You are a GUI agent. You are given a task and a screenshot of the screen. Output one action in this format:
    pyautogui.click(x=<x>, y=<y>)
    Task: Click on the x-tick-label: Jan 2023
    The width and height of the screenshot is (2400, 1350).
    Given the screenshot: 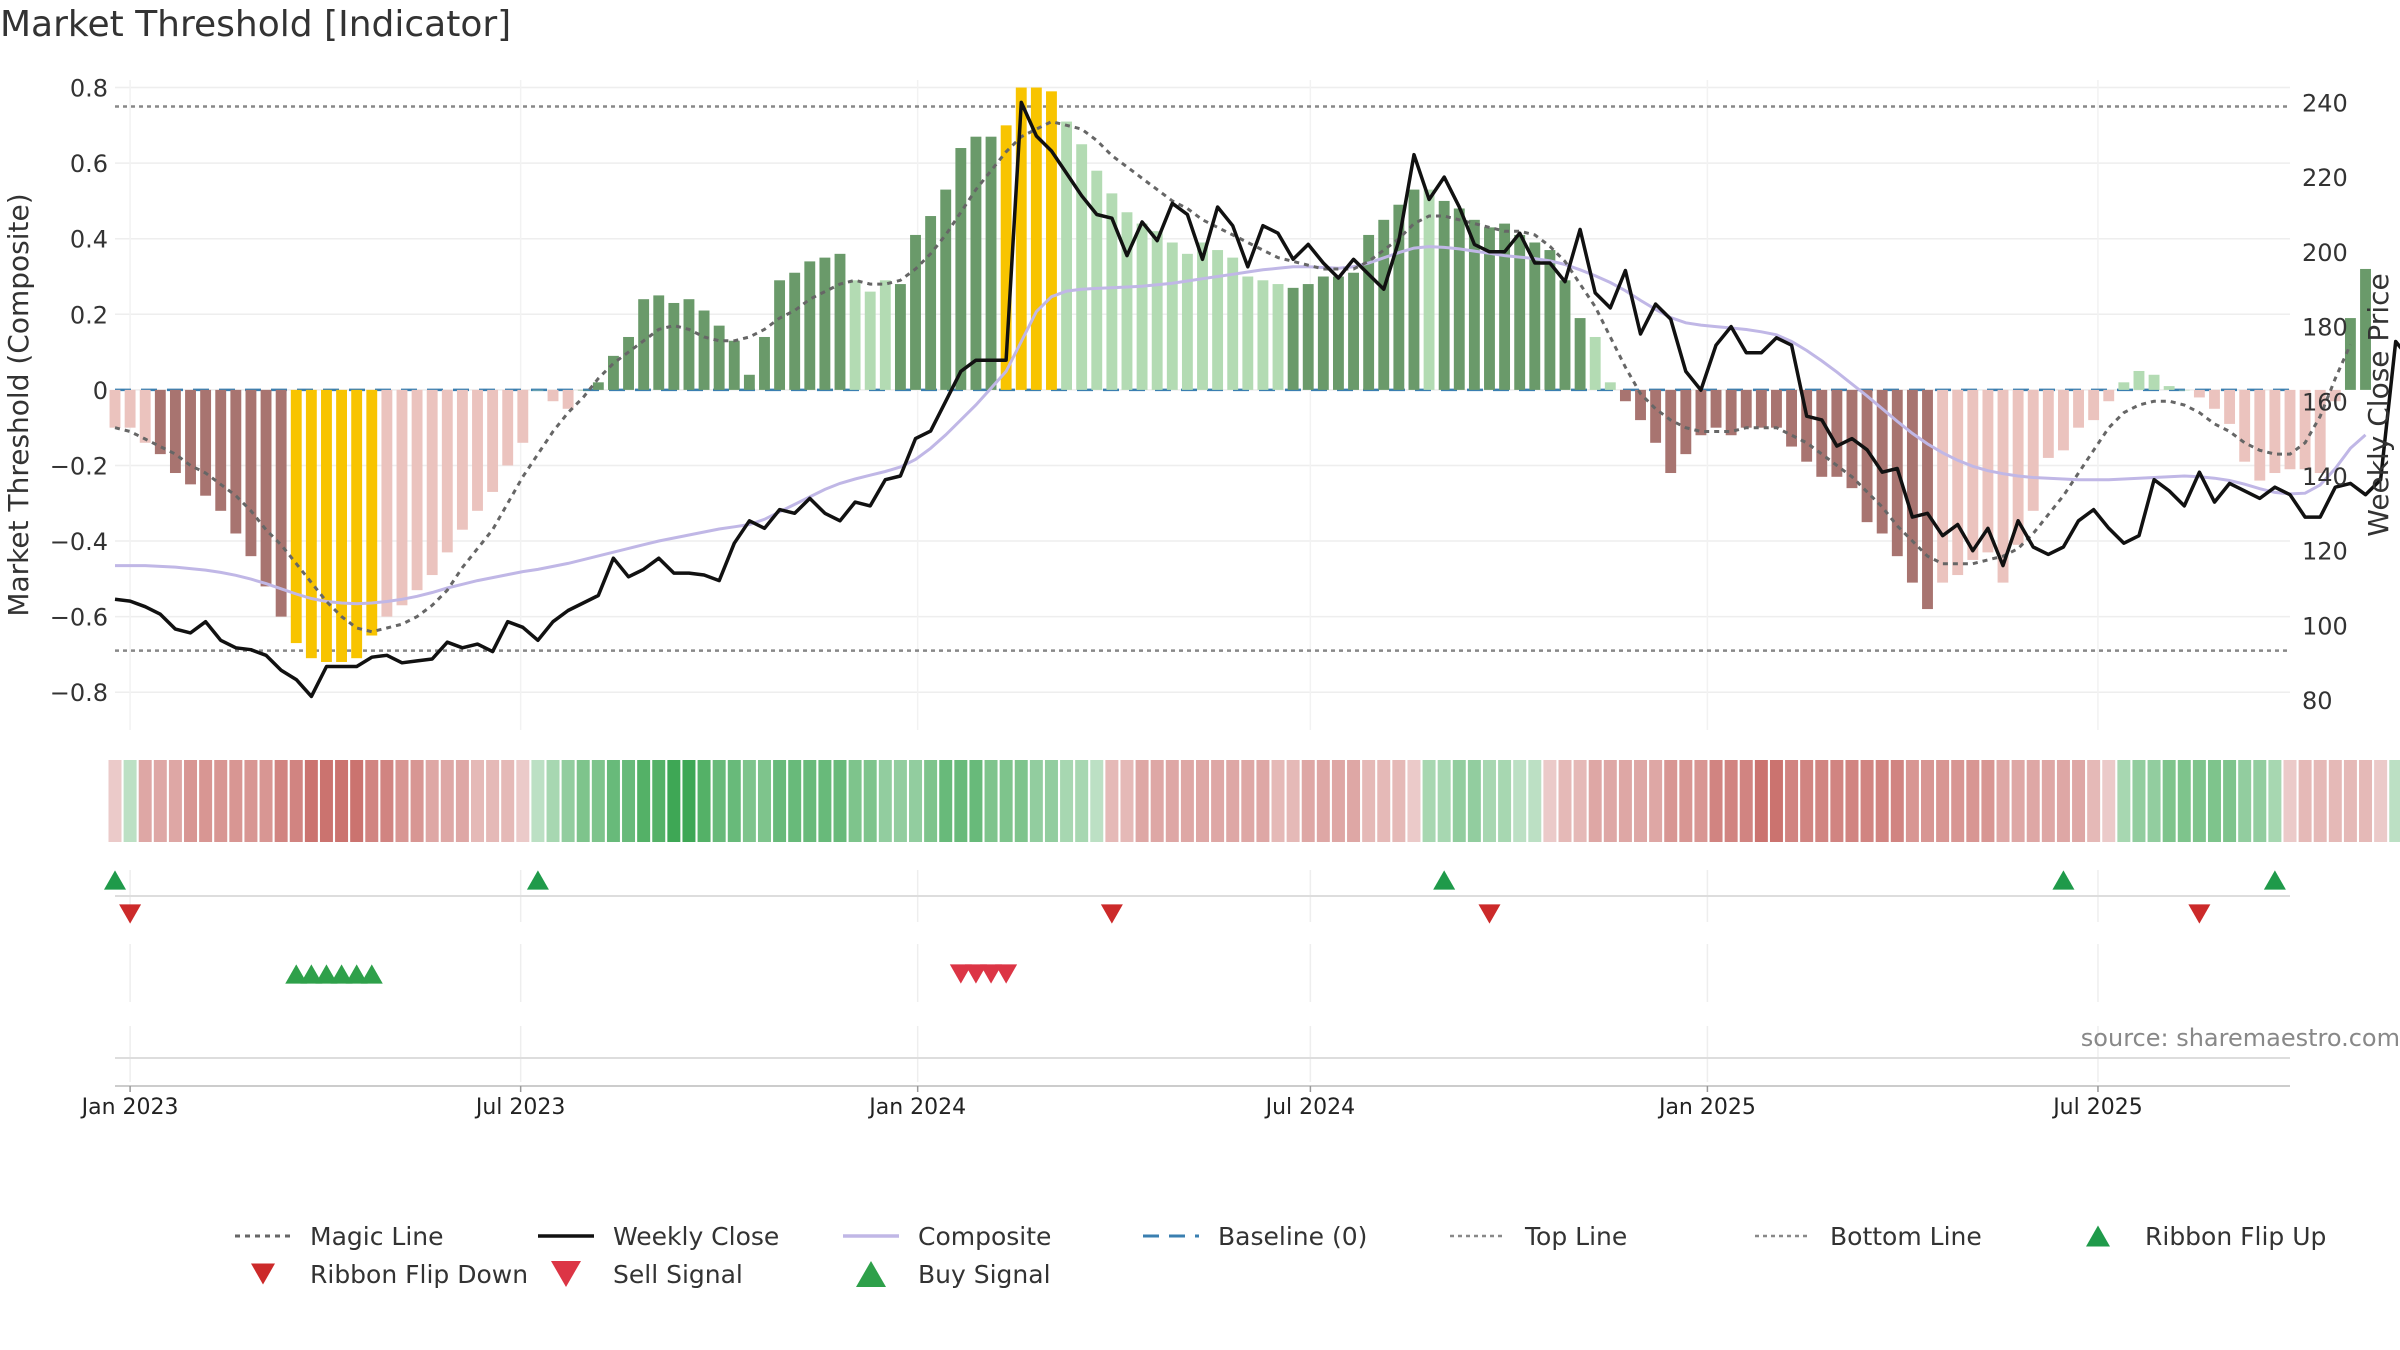 What is the action you would take?
    pyautogui.click(x=129, y=1107)
    